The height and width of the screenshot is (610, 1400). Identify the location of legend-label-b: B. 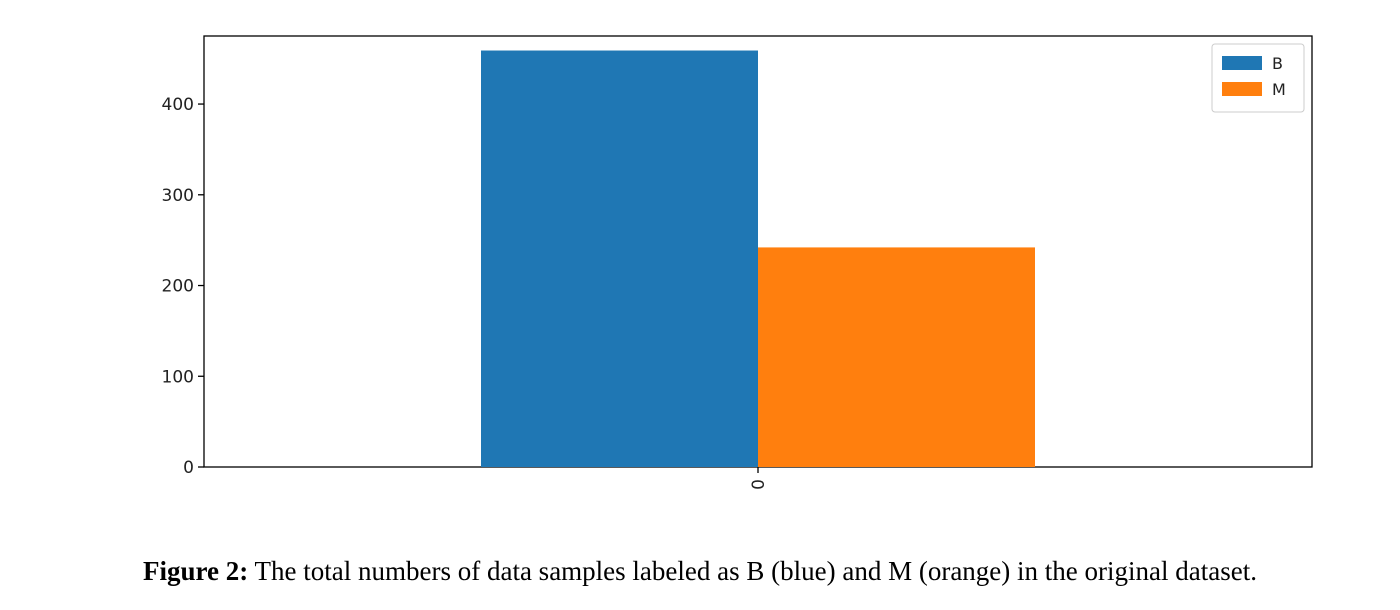
(1277, 63).